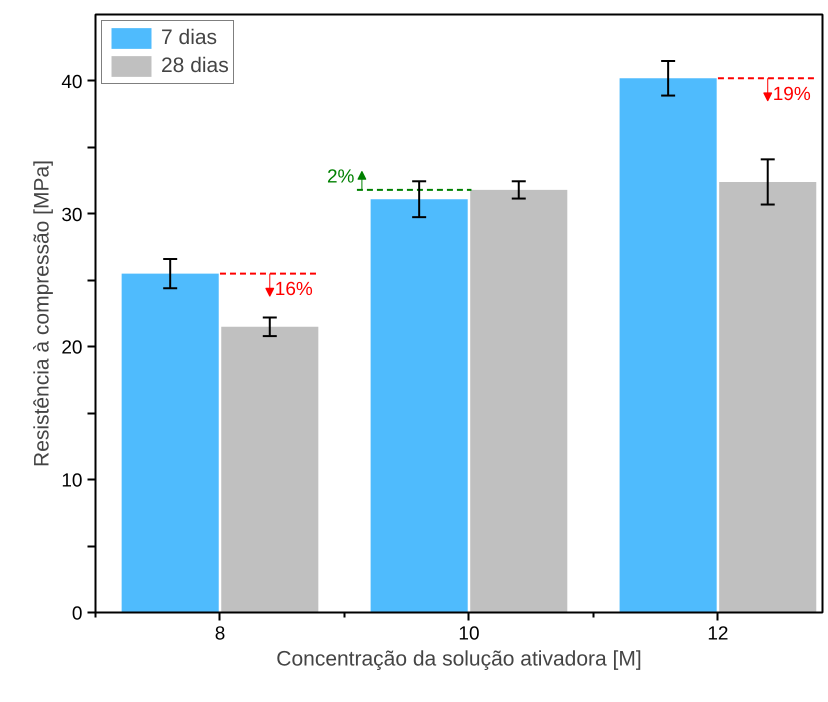  What do you see at coordinates (340, 177) in the screenshot?
I see `annotation: 2%` at bounding box center [340, 177].